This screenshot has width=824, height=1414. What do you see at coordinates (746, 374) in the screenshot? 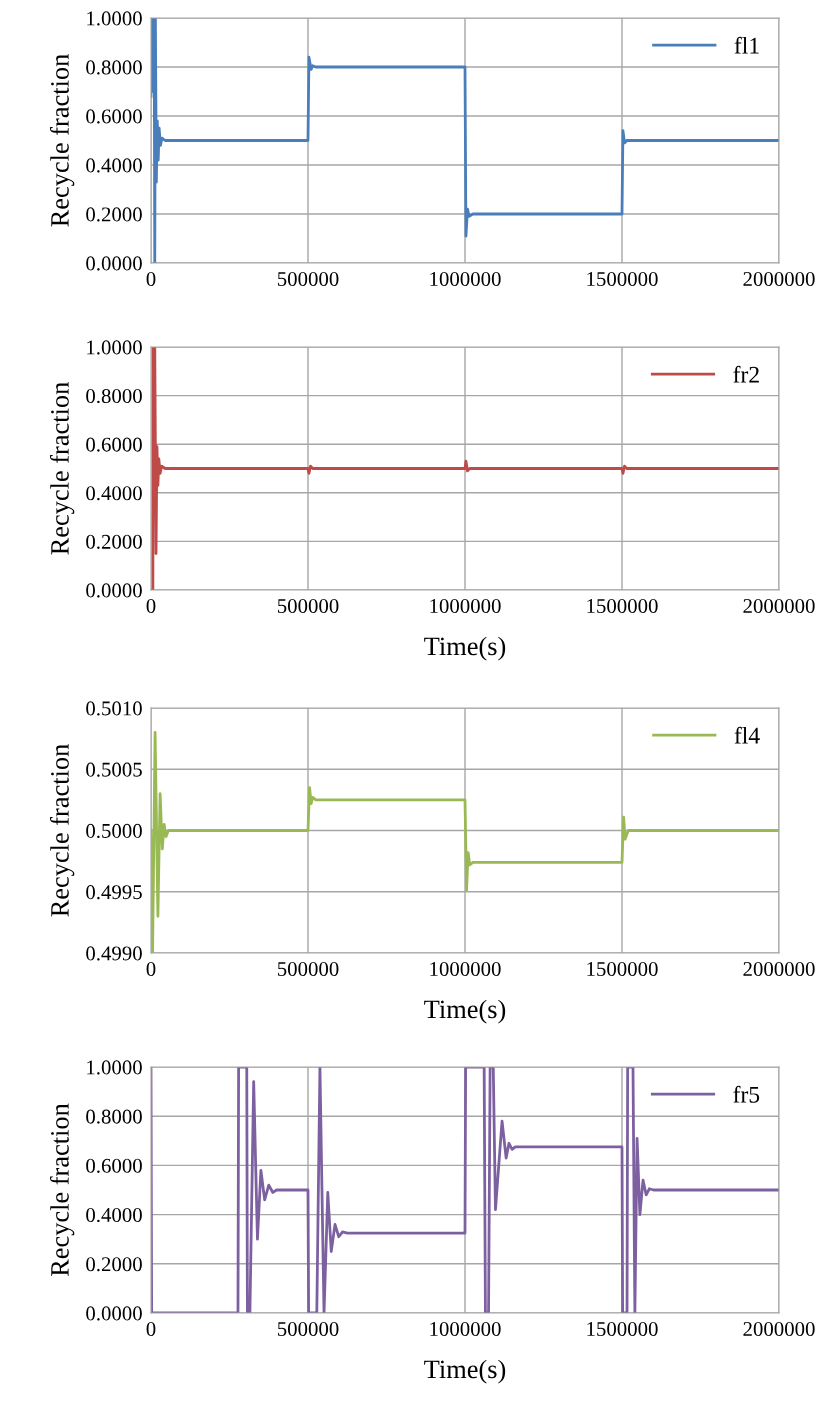
I see `legend-label: fr2` at bounding box center [746, 374].